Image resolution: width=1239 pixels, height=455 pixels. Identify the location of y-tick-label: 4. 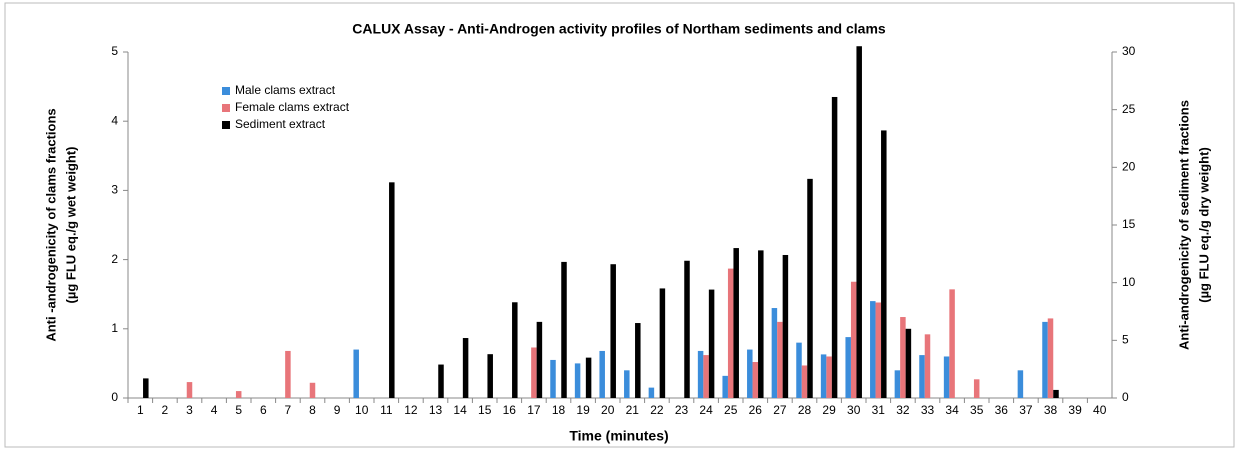
(114, 120).